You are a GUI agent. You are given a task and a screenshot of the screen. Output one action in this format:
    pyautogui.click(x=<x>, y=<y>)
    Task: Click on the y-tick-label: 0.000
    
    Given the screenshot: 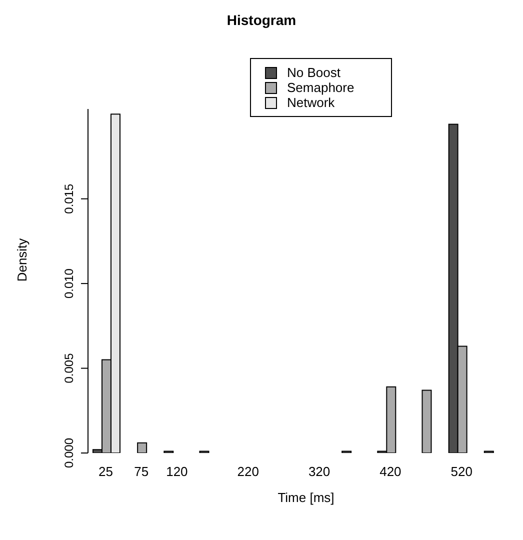 What is the action you would take?
    pyautogui.click(x=69, y=453)
    